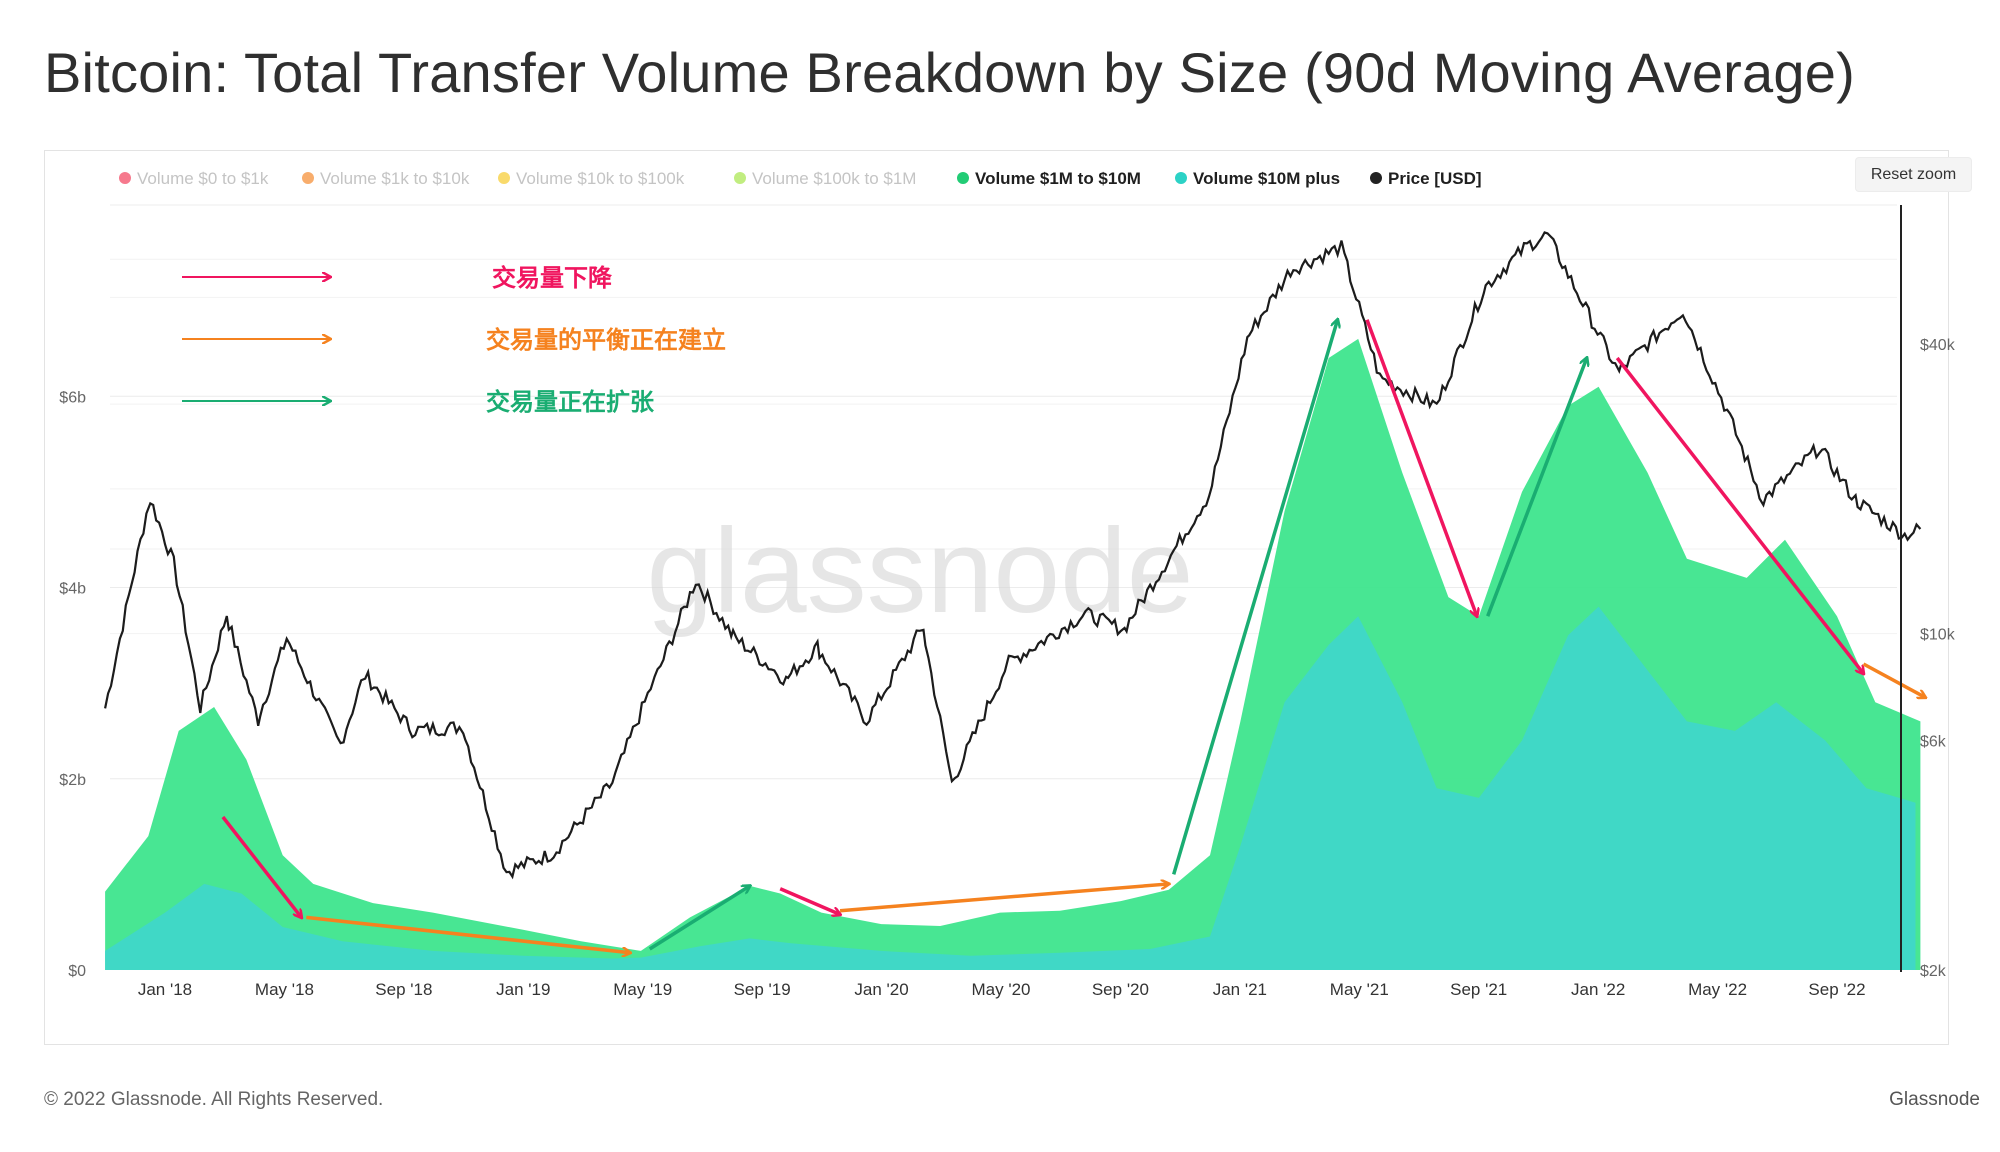 This screenshot has height=1152, width=2000. Describe the element at coordinates (523, 989) in the screenshot. I see `x-tick-label: Jan '19` at that location.